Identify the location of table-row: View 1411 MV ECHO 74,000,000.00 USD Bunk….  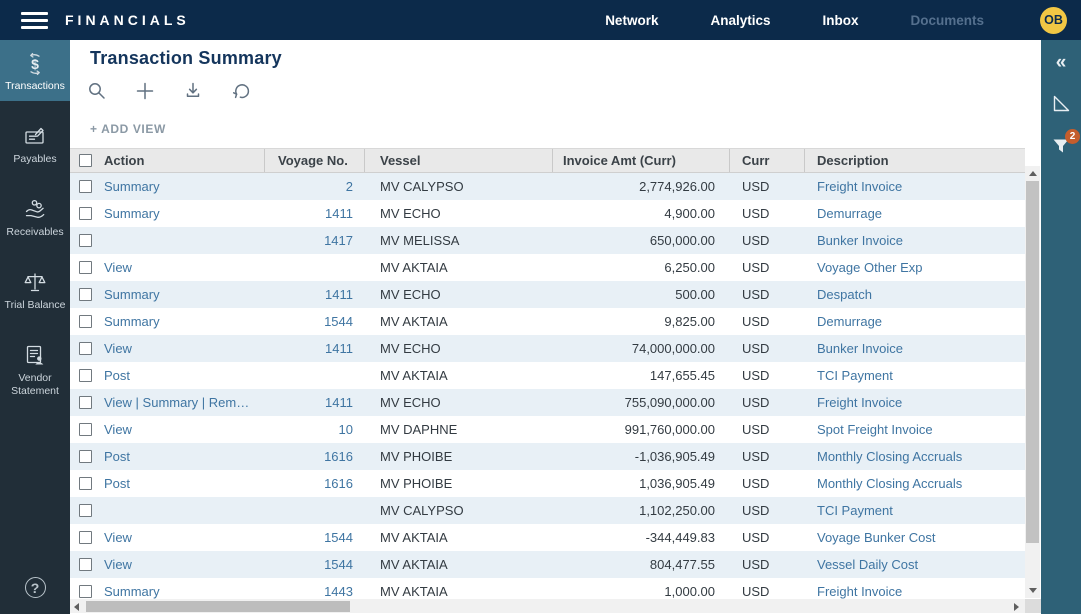
(547, 348).